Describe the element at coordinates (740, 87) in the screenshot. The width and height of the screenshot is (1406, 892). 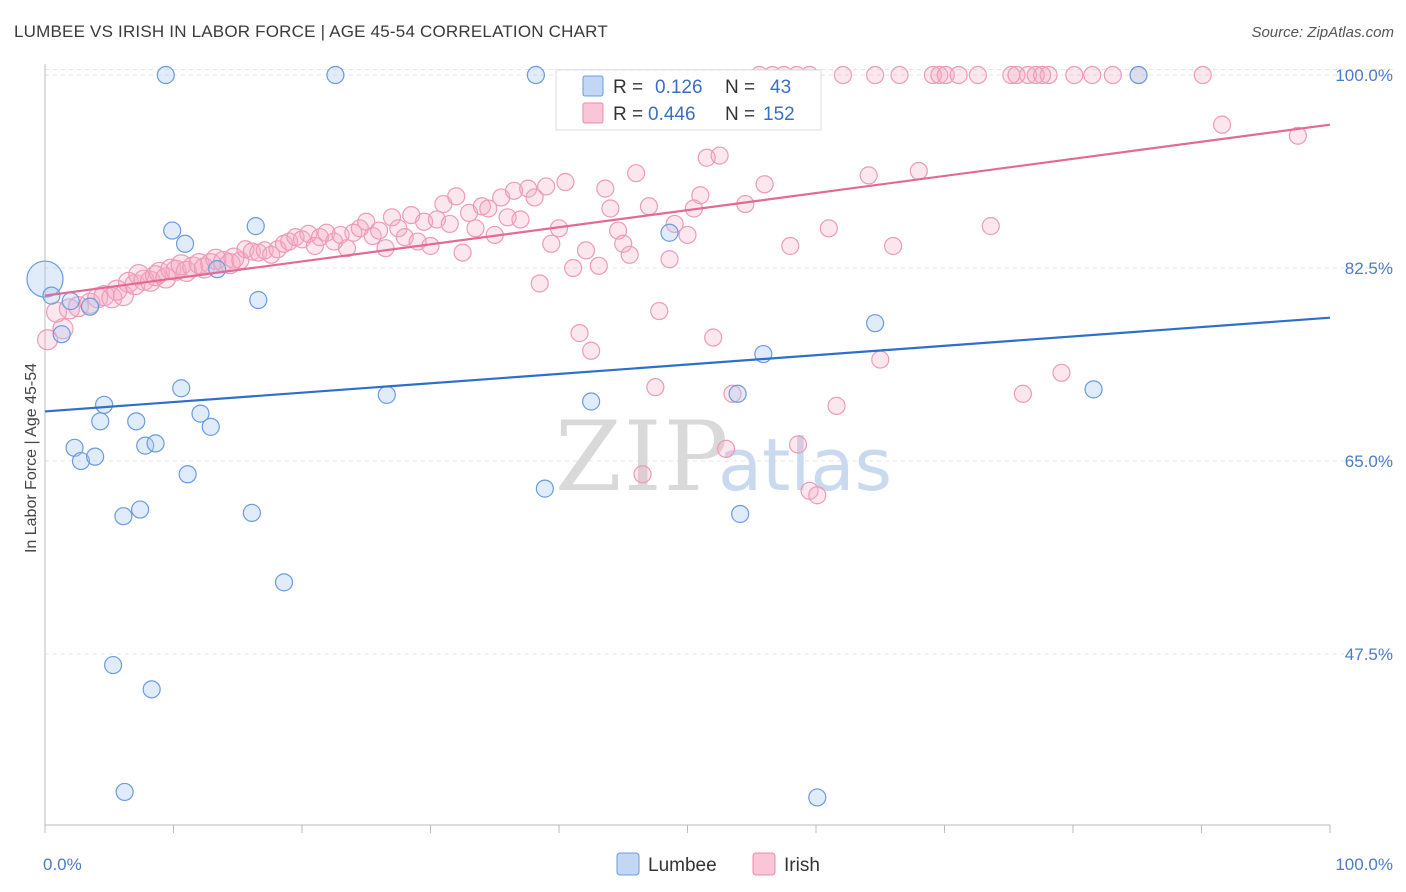
I see `legend-n-label-lumbee: N =` at that location.